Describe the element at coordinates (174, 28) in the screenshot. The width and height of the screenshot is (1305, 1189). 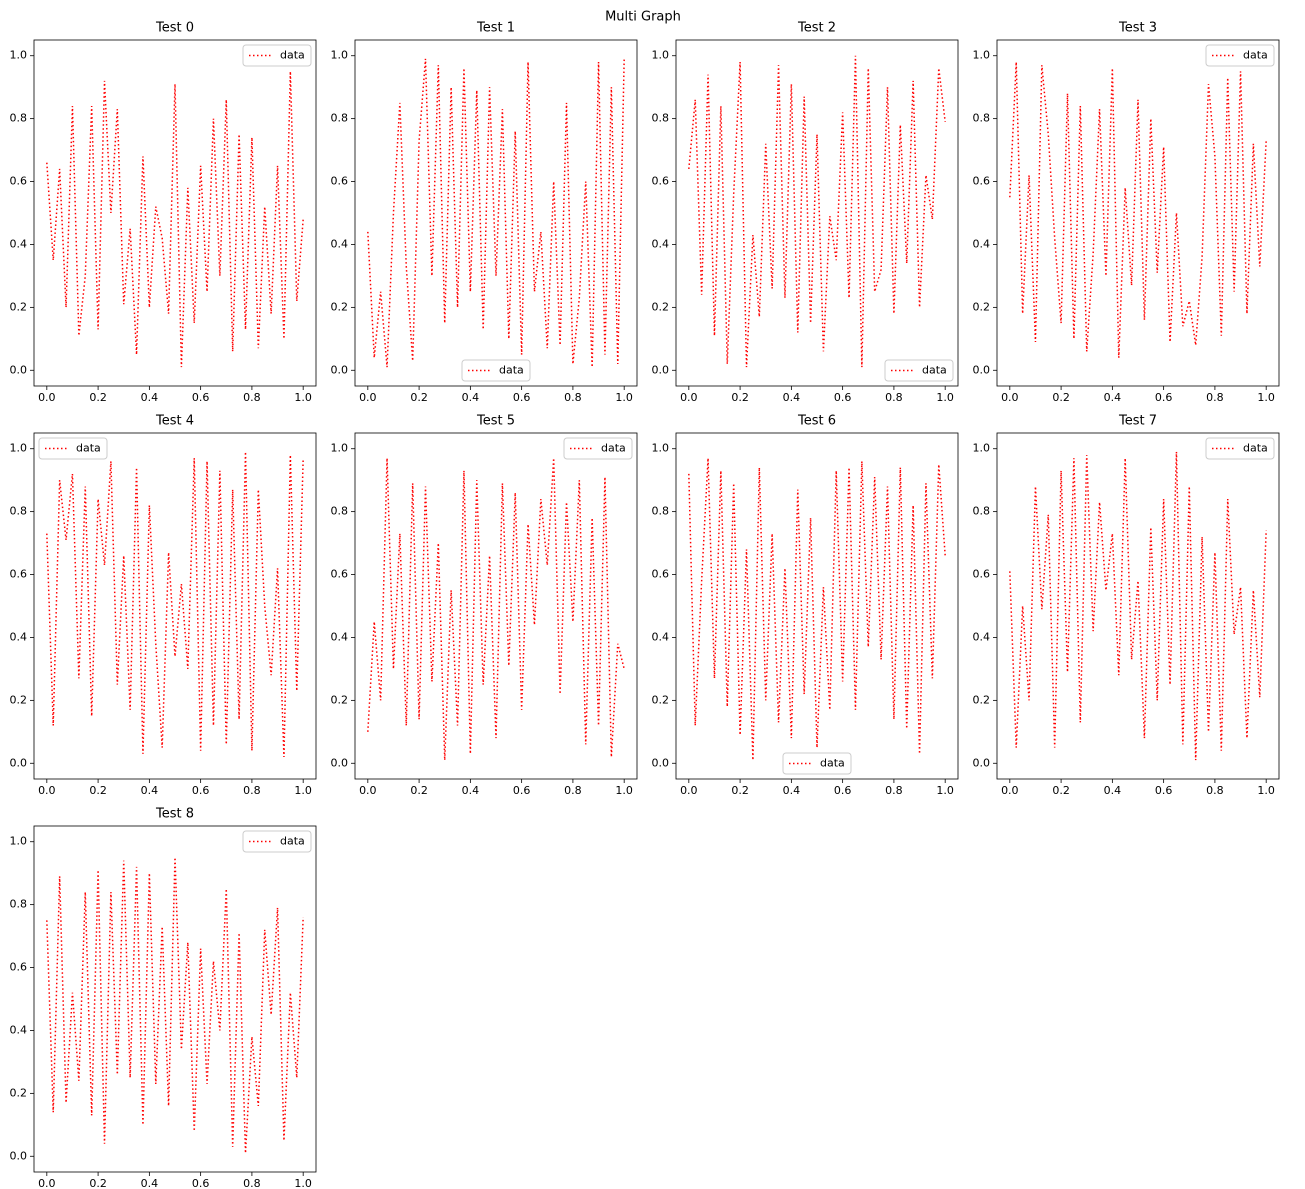
I see `subplot-title: Test 0` at that location.